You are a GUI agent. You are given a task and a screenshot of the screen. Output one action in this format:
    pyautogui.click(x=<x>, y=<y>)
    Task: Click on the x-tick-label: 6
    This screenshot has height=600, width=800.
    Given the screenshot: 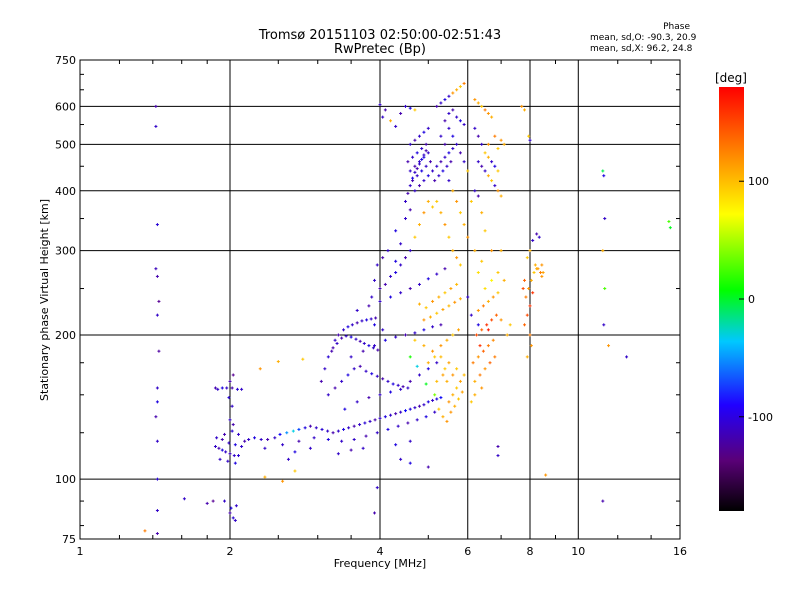 What is the action you would take?
    pyautogui.click(x=467, y=551)
    